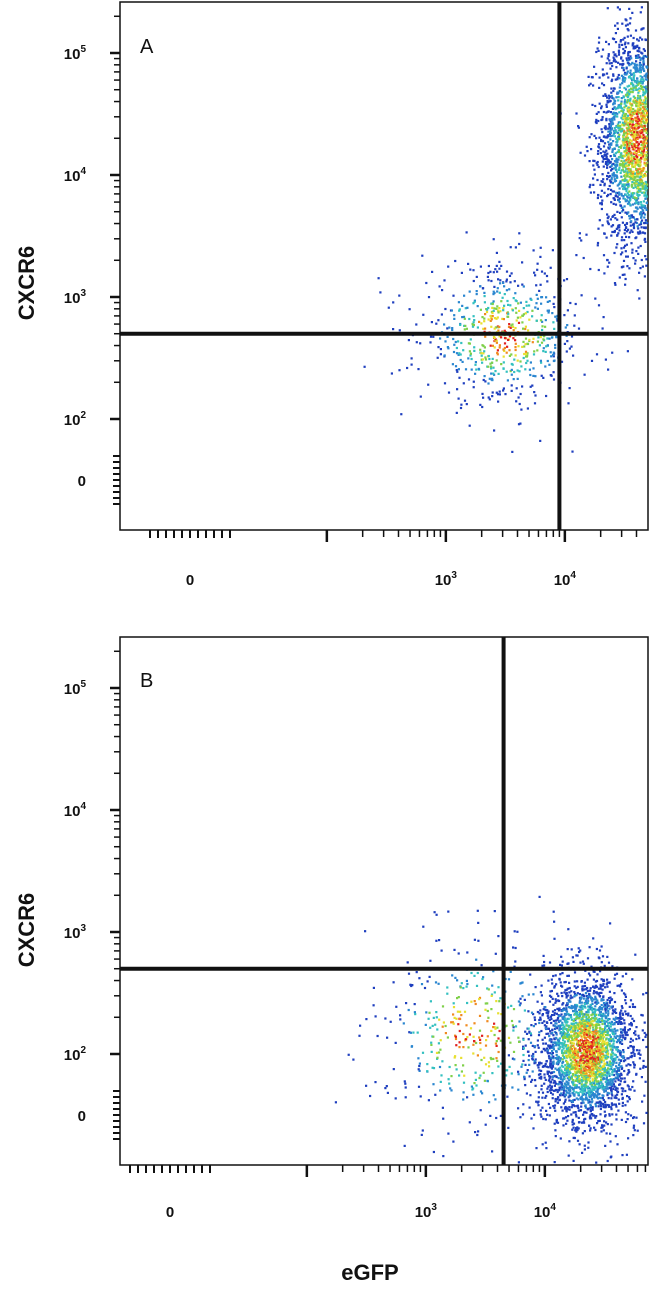 The height and width of the screenshot is (1291, 650). What do you see at coordinates (565, 579) in the screenshot?
I see `x-tick-label: 104` at bounding box center [565, 579].